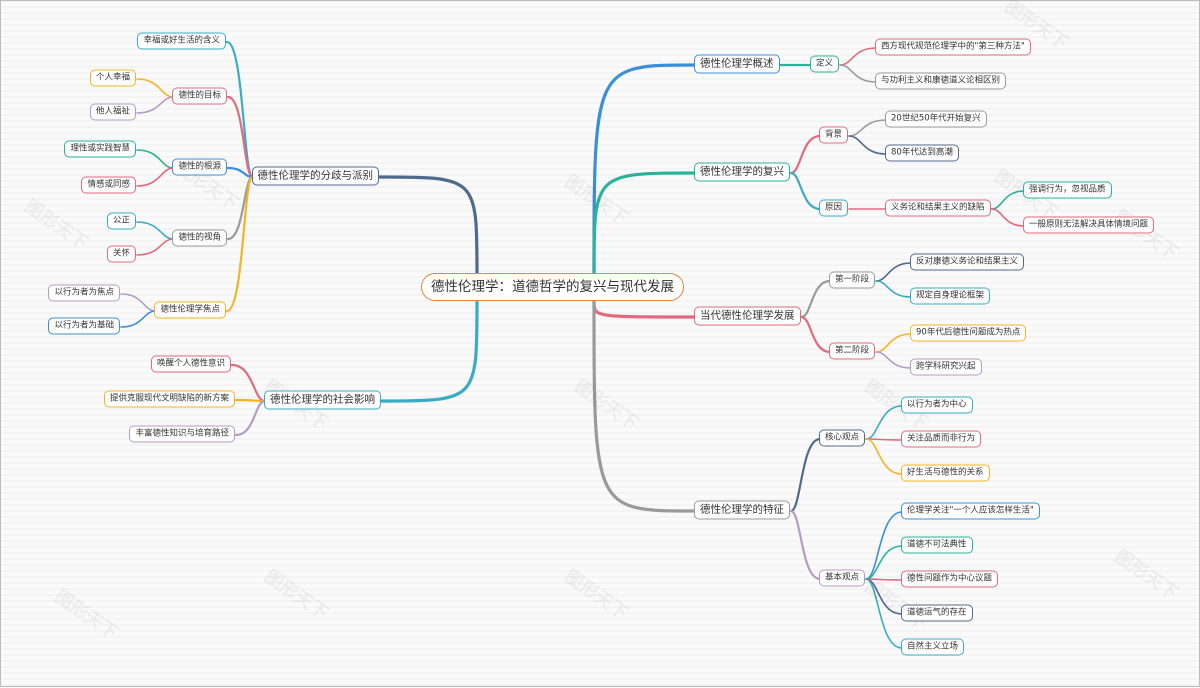  I want to click on topic-node: 道德不可法典性, so click(937, 545).